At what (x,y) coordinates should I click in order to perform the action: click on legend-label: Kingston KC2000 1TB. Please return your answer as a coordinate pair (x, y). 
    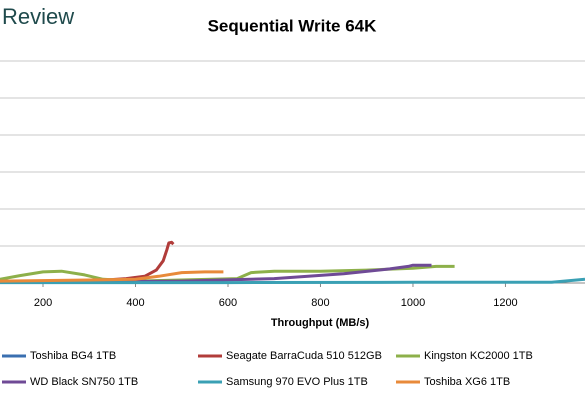
    Looking at the image, I should click on (478, 356).